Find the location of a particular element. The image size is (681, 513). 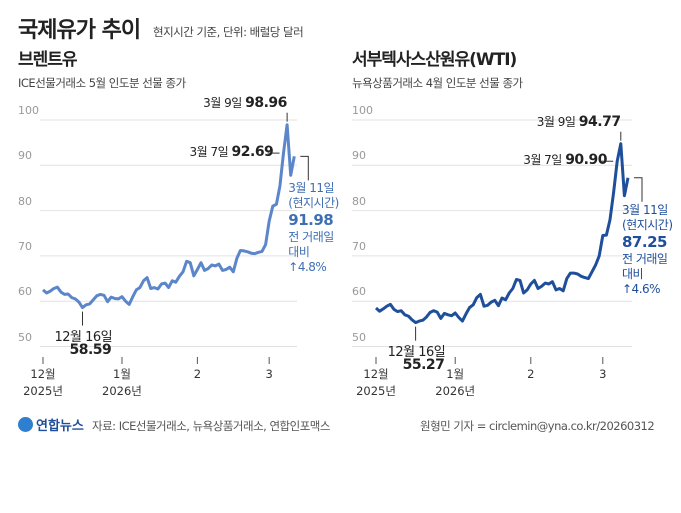

brent-title: 브렌트유 is located at coordinates (48, 60).